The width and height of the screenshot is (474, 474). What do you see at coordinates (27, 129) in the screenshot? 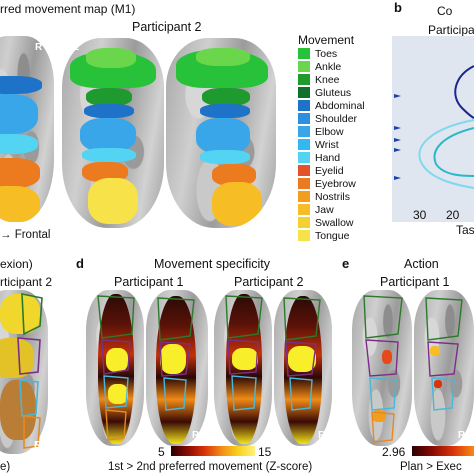
I see `brain-surface-partial` at bounding box center [27, 129].